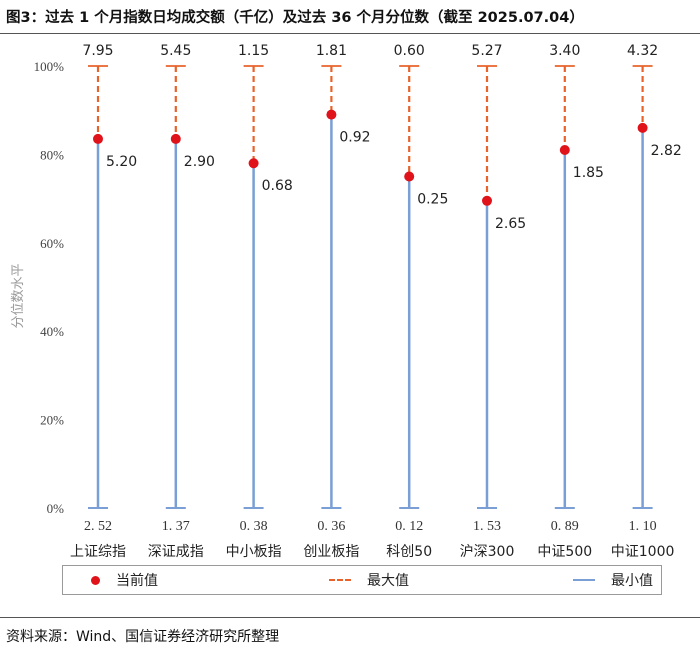 The width and height of the screenshot is (700, 655). I want to click on y-tick-label: 0%, so click(56, 508).